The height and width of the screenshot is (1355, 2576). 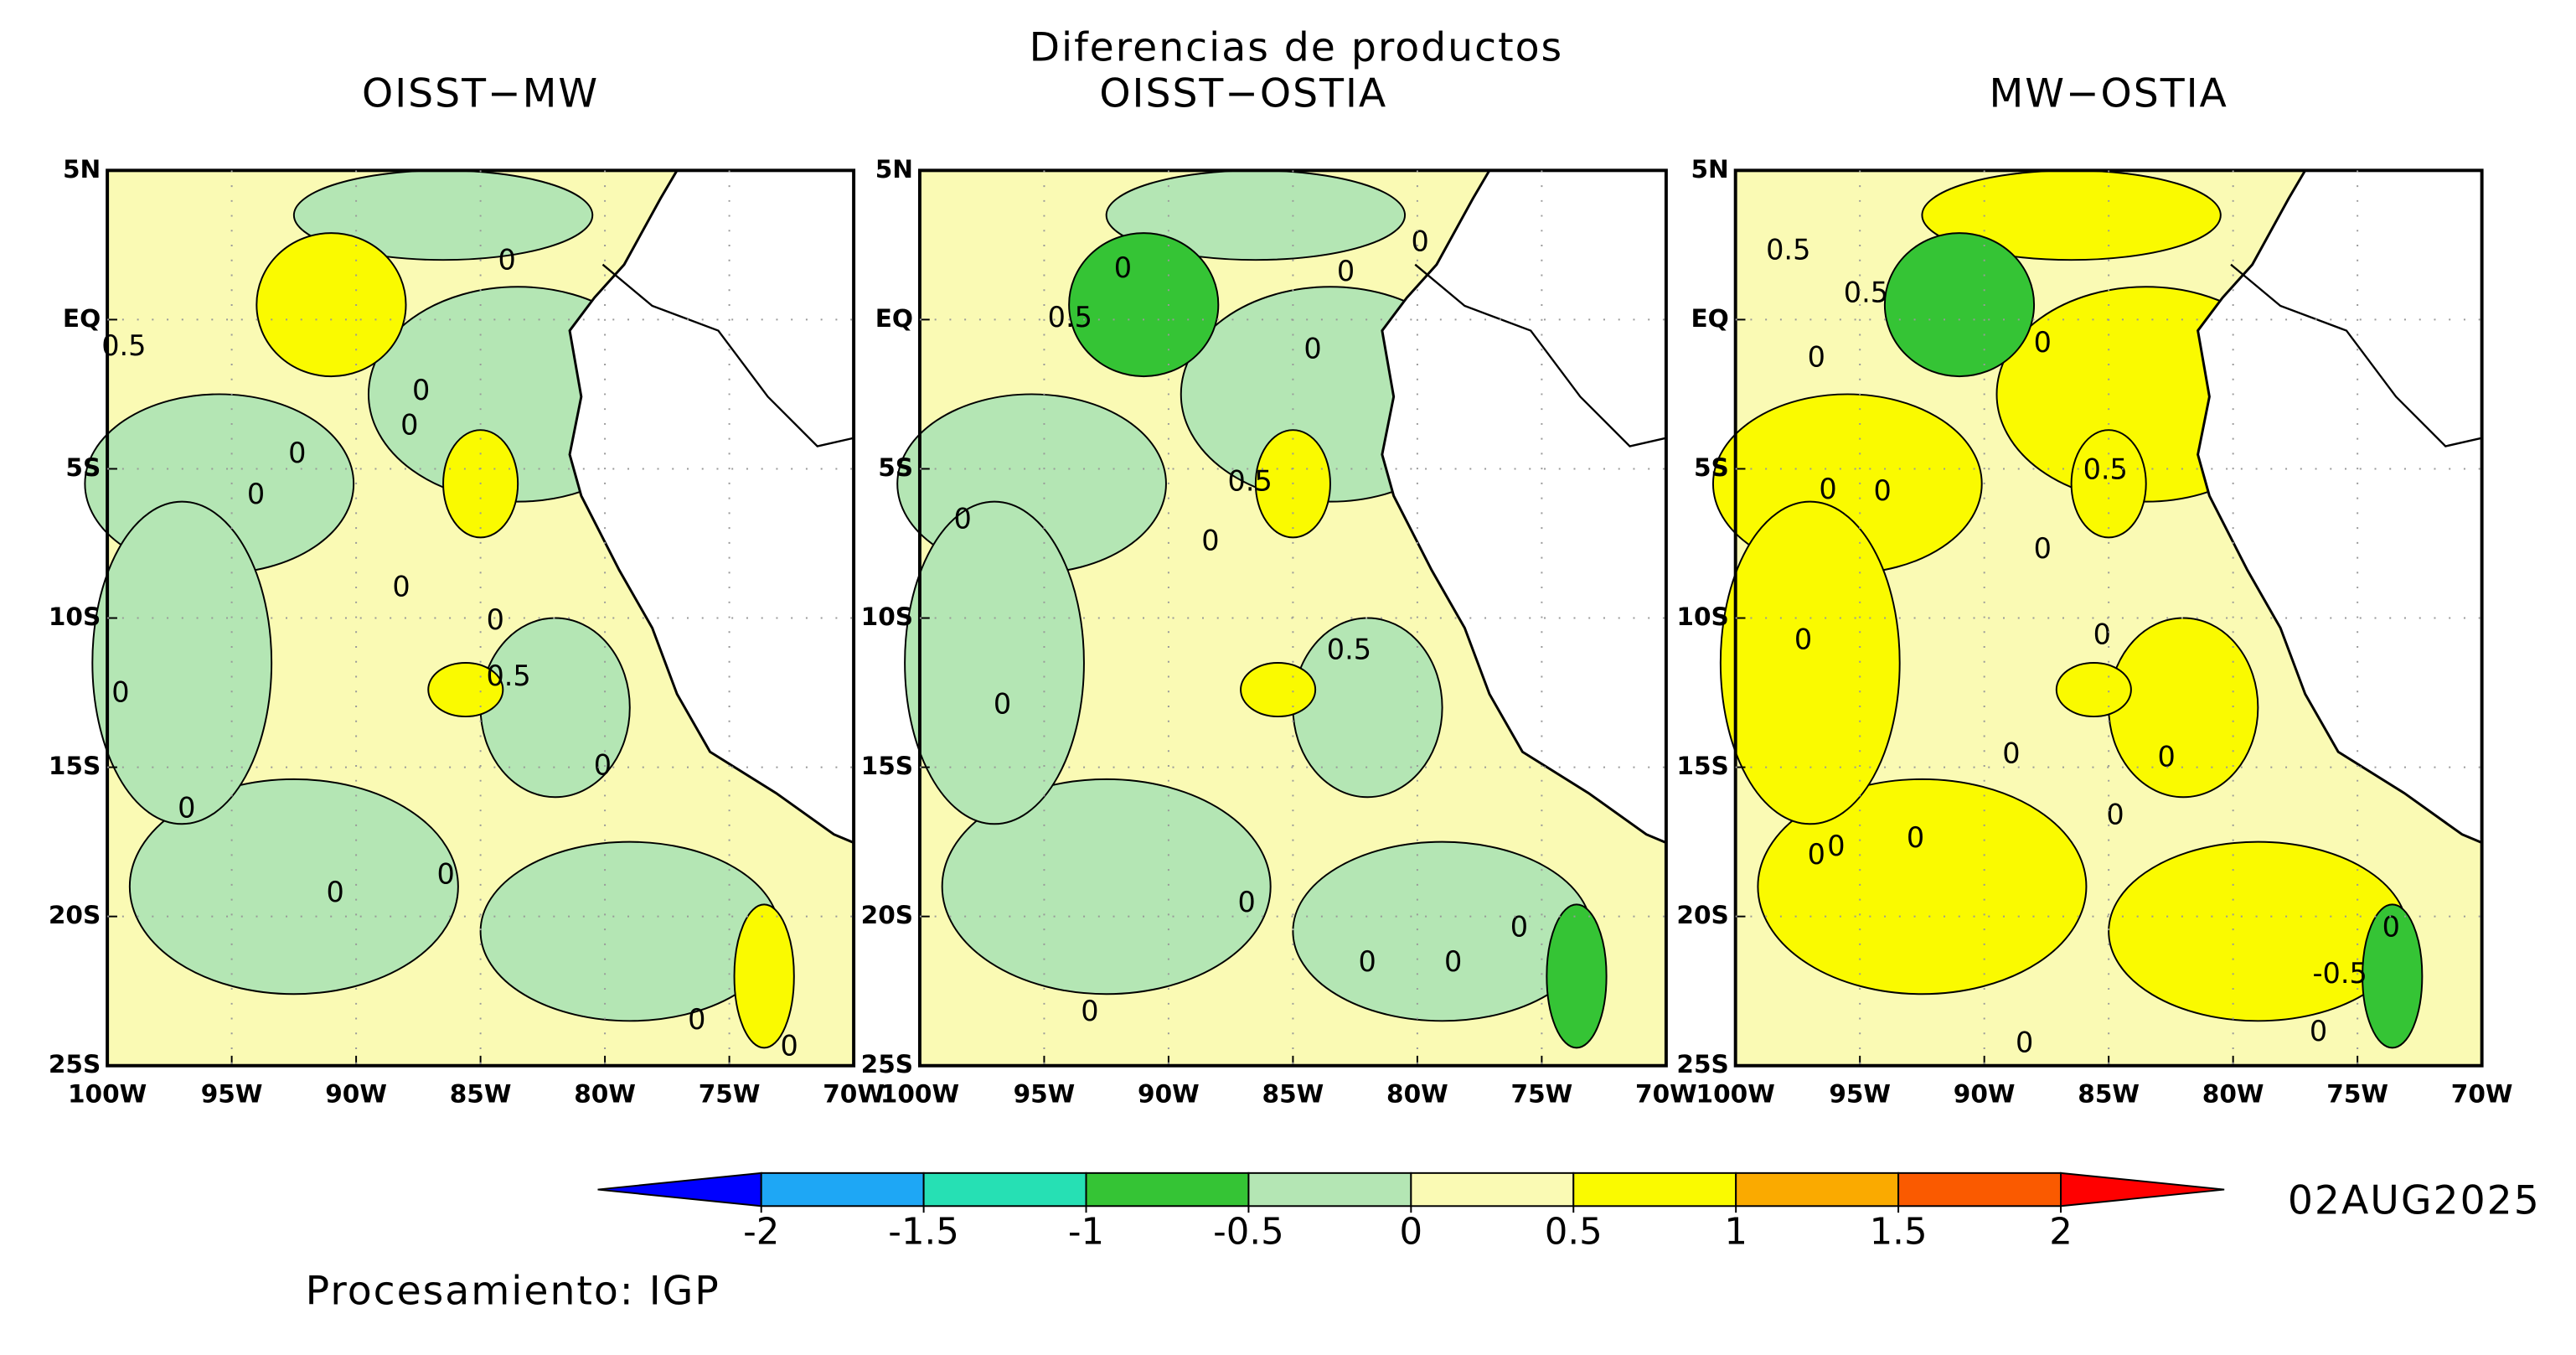 What do you see at coordinates (1248, 1232) in the screenshot?
I see `colorbar-tick-label: -0.5` at bounding box center [1248, 1232].